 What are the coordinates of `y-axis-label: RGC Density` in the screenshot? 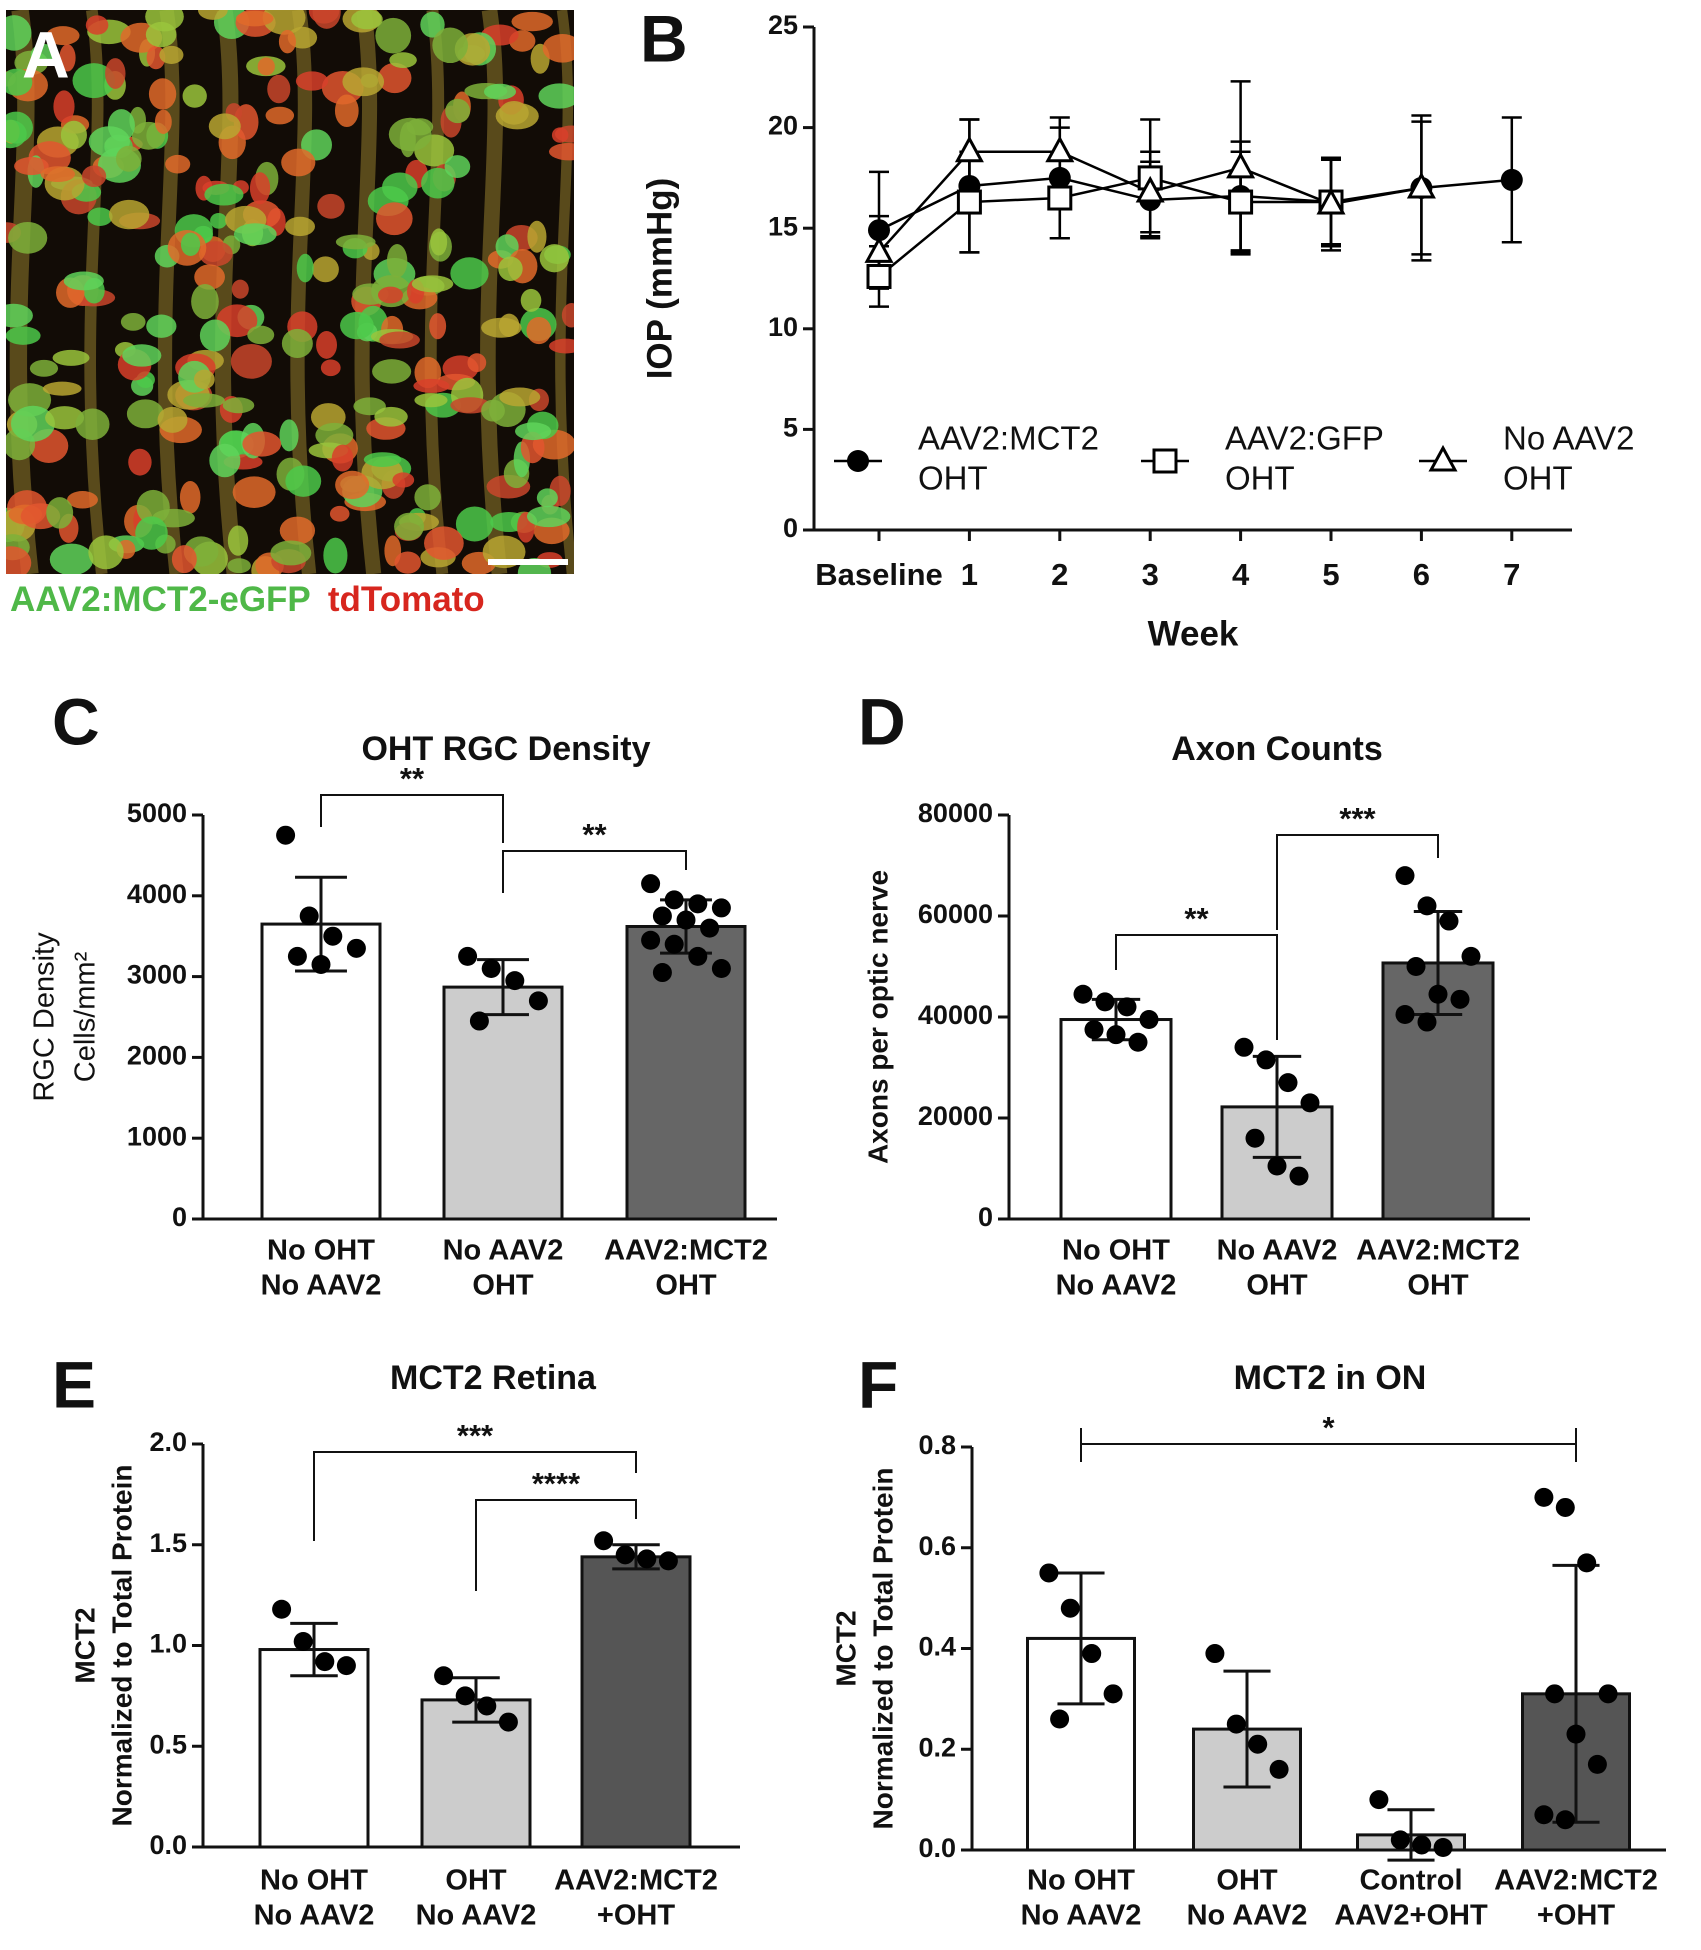 It's located at (45, 1017).